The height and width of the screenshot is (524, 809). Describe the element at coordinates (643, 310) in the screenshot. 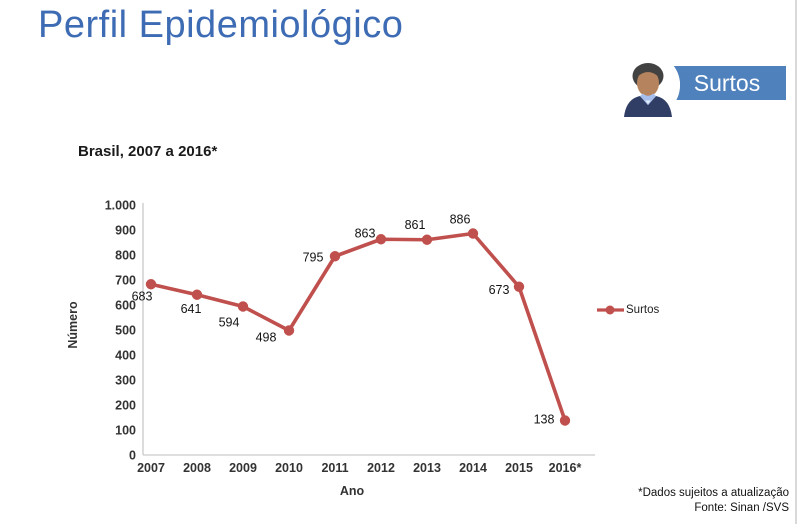

I see `legend-label: Surtos` at that location.